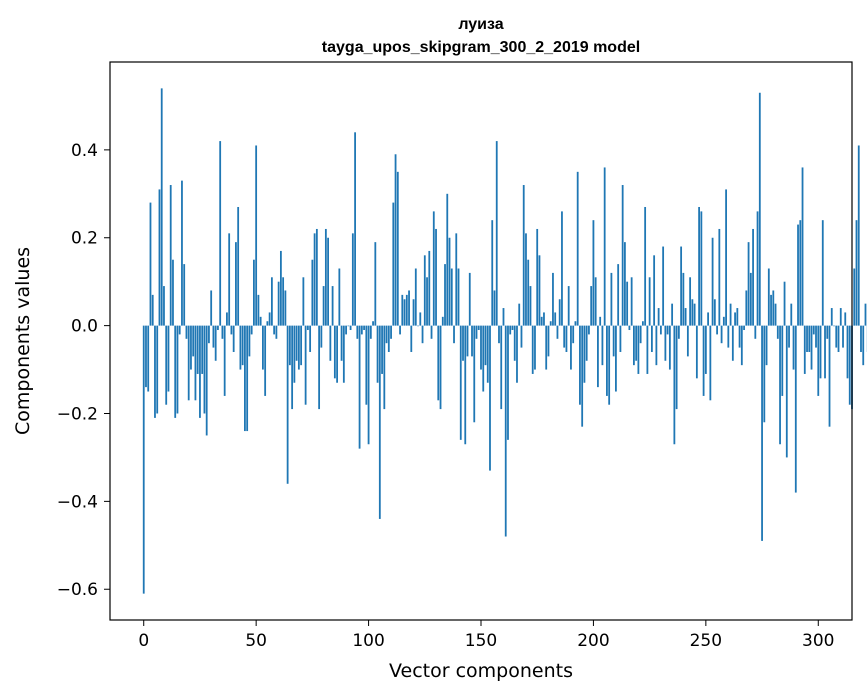 This screenshot has height=696, width=867. Describe the element at coordinates (77, 502) in the screenshot. I see `y-tick-label-1: −0.4` at that location.